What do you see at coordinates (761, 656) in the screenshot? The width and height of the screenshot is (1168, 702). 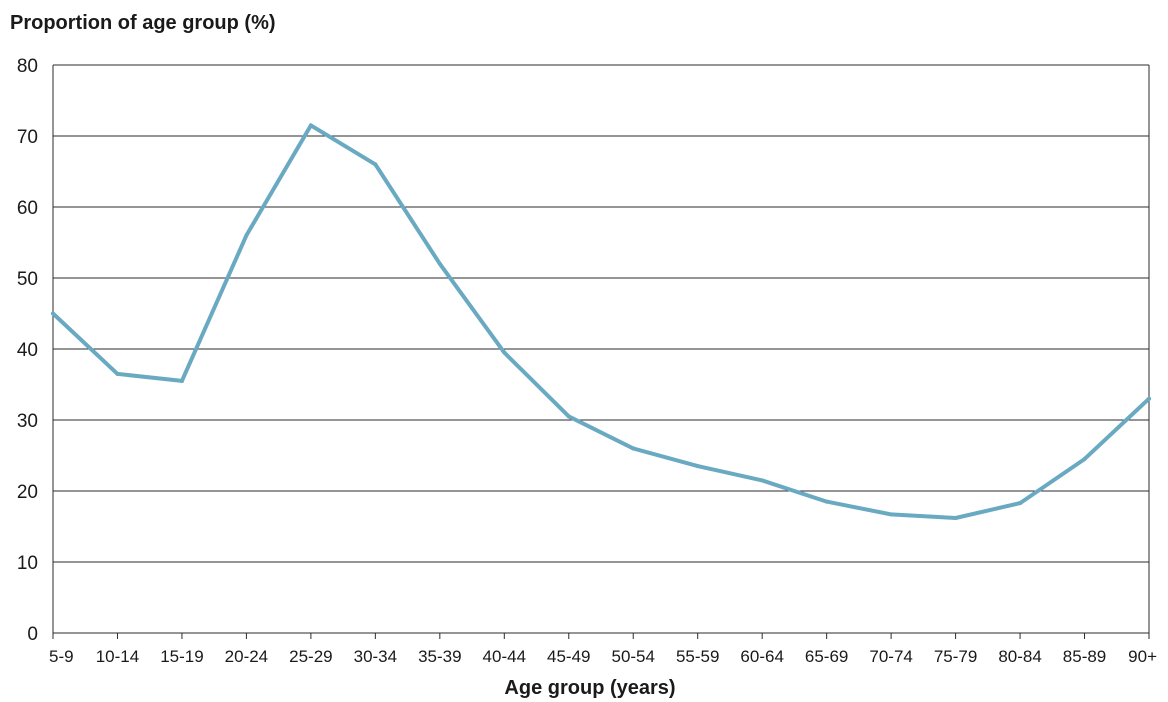 I see `x-tick-label: 60-64` at bounding box center [761, 656].